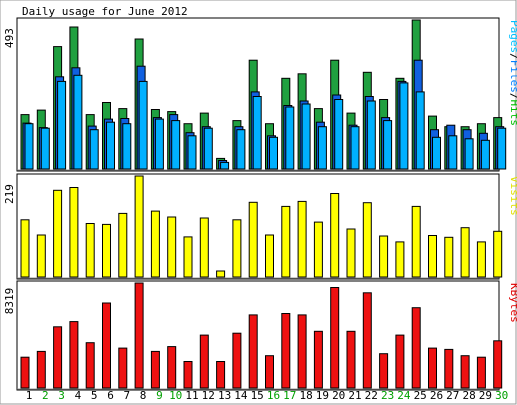  What do you see at coordinates (420, 395) in the screenshot?
I see `day-label-25: 25` at bounding box center [420, 395].